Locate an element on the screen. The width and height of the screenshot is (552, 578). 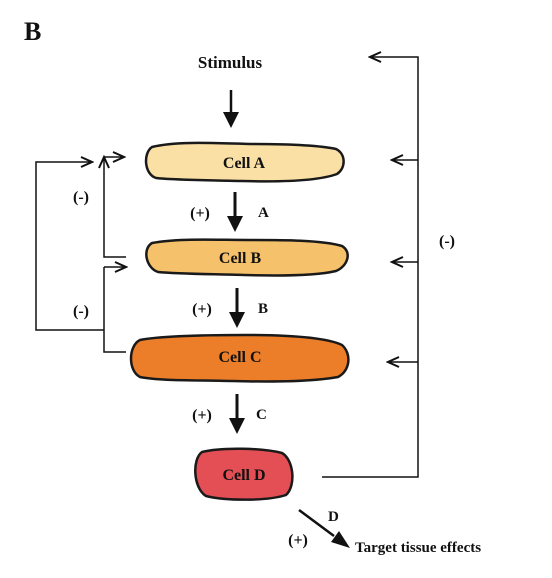
cell-b-shape is located at coordinates (247, 257).